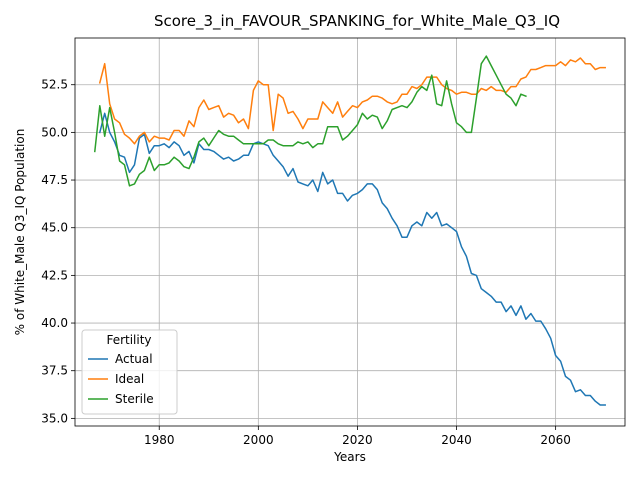 This screenshot has height=480, width=640. What do you see at coordinates (54, 132) in the screenshot?
I see `y-tick-label: 50.0` at bounding box center [54, 132].